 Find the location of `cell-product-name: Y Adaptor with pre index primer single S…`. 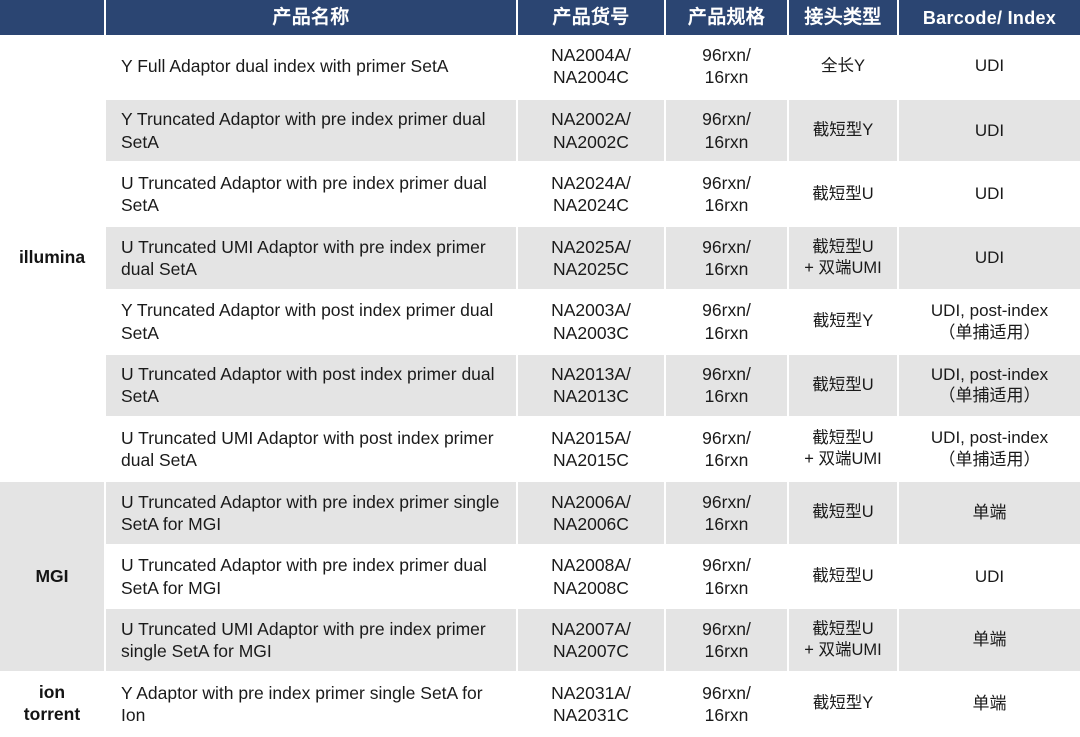

cell-product-name: Y Adaptor with pre index primer single S… is located at coordinates (311, 704).